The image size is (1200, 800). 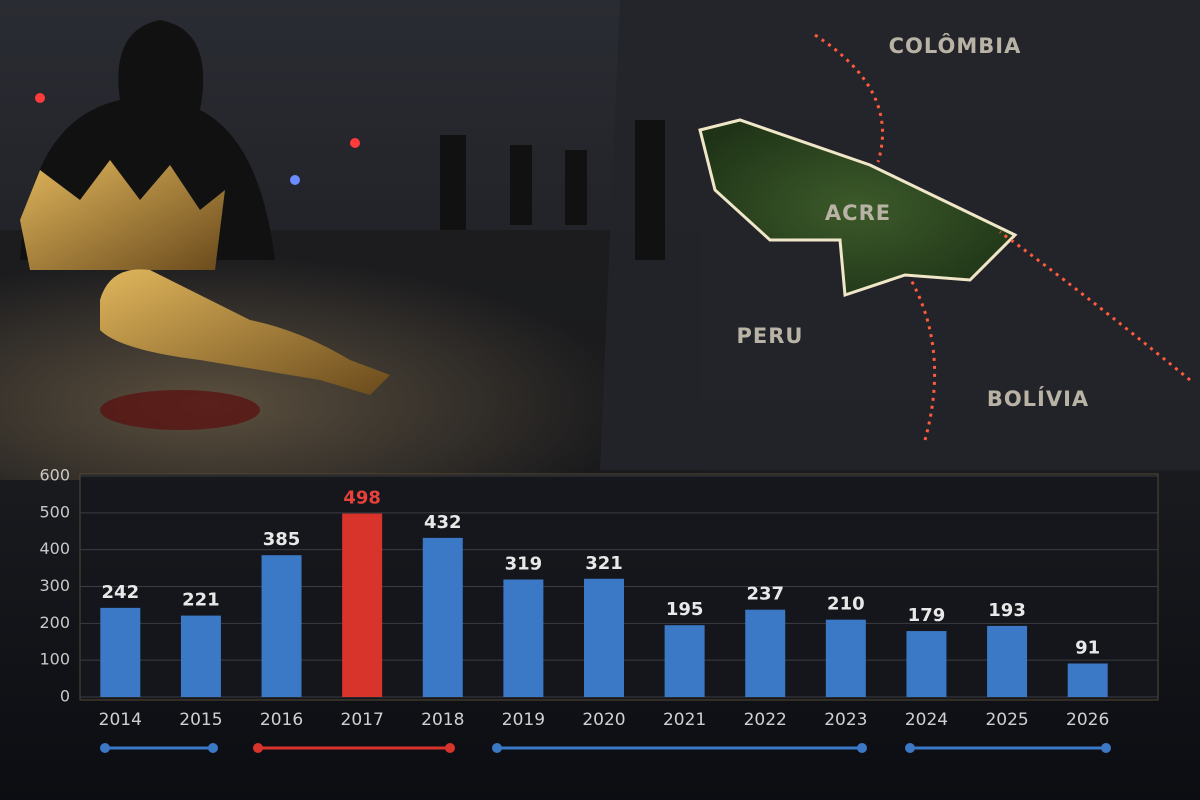 I want to click on x-tick-label: 2023, so click(x=845, y=720).